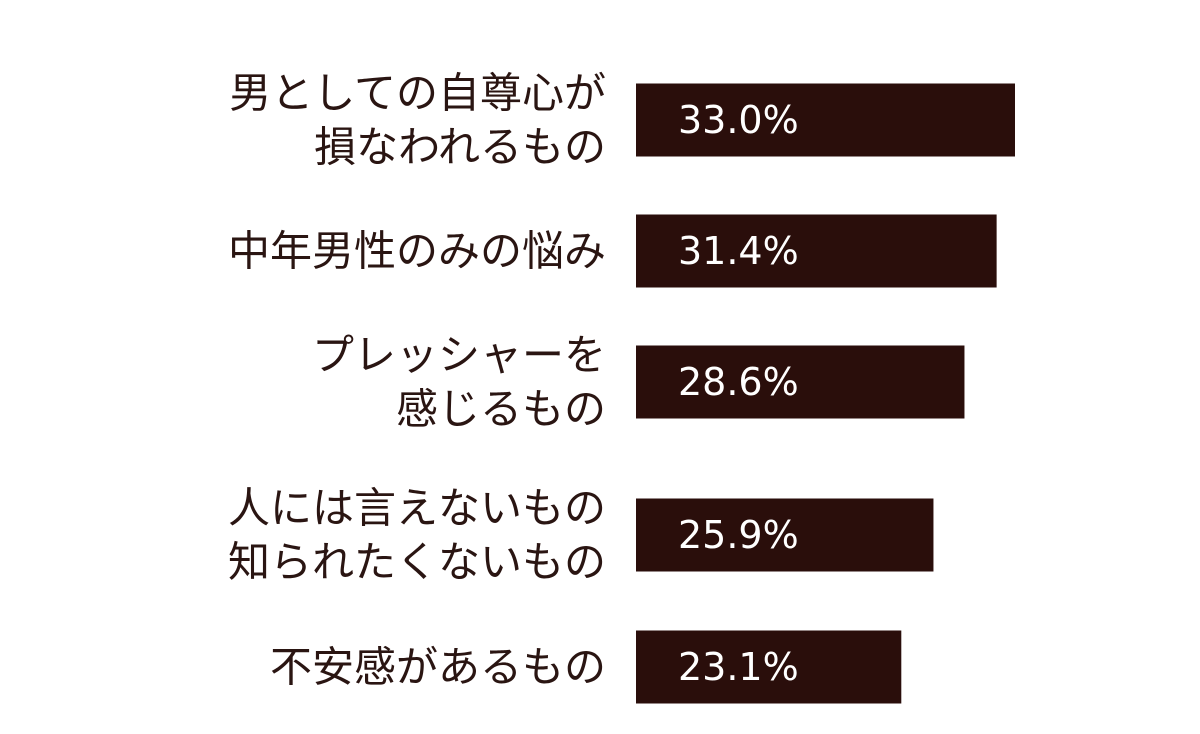 This screenshot has width=1200, height=734. What do you see at coordinates (459, 355) in the screenshot?
I see `category-label-3-line-1: プレッシャーを` at bounding box center [459, 355].